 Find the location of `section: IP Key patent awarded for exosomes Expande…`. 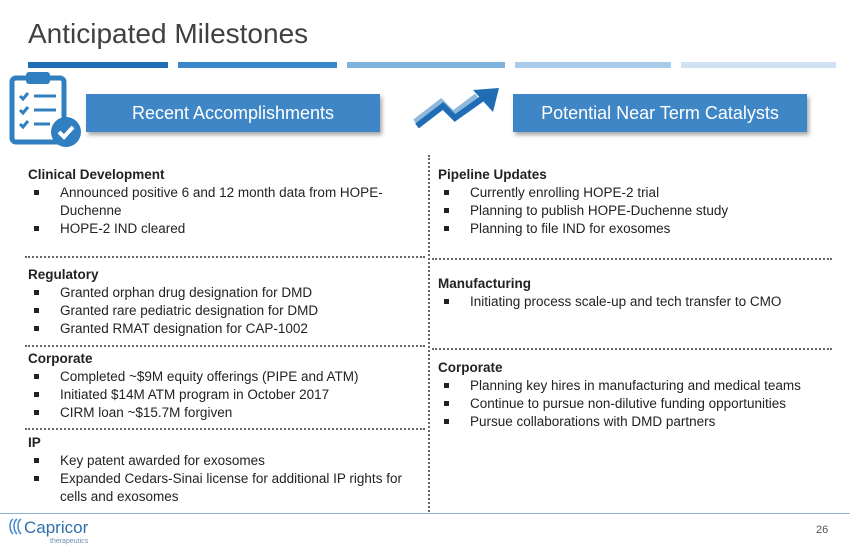

section: IP Key patent awarded for exosomes Expande… is located at coordinates (225, 470).